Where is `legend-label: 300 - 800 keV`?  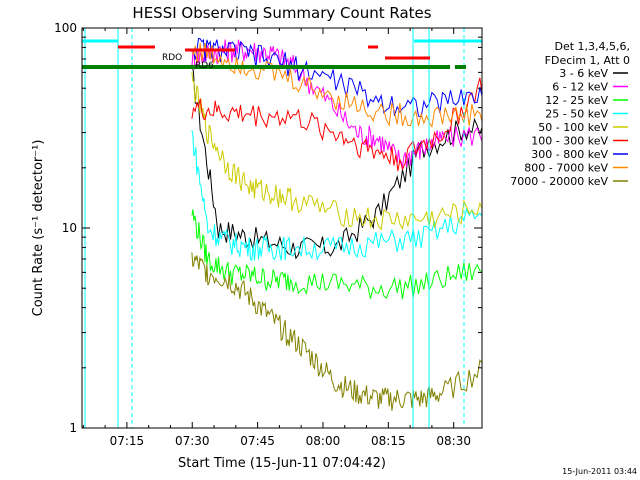 legend-label: 300 - 800 keV is located at coordinates (569, 154).